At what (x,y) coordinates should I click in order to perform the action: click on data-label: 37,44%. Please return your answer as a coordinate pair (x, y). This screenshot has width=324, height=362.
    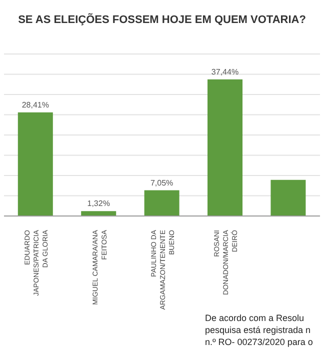
    Looking at the image, I should click on (225, 71).